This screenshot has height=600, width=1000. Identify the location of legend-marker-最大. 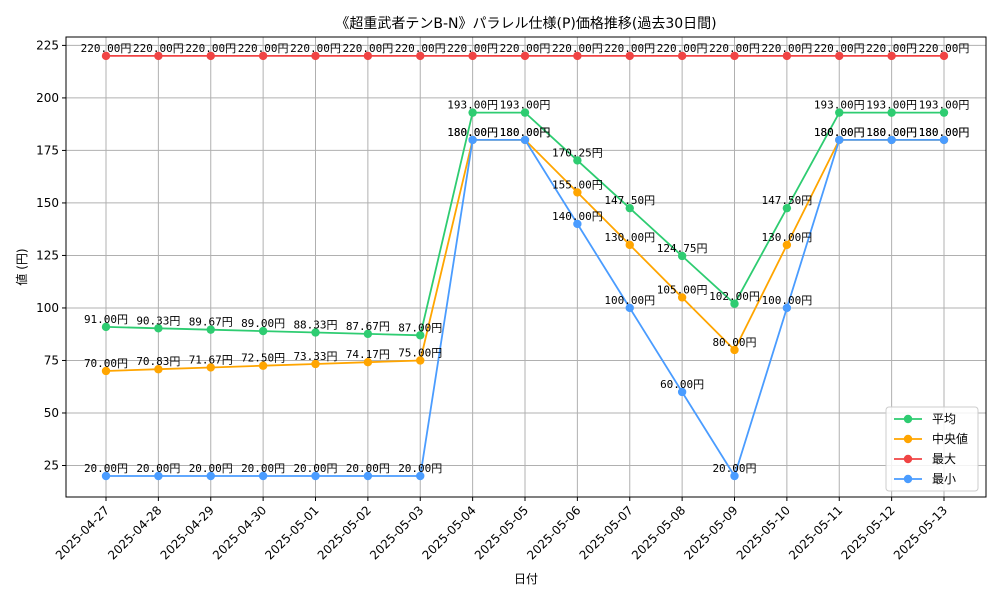
(908, 459).